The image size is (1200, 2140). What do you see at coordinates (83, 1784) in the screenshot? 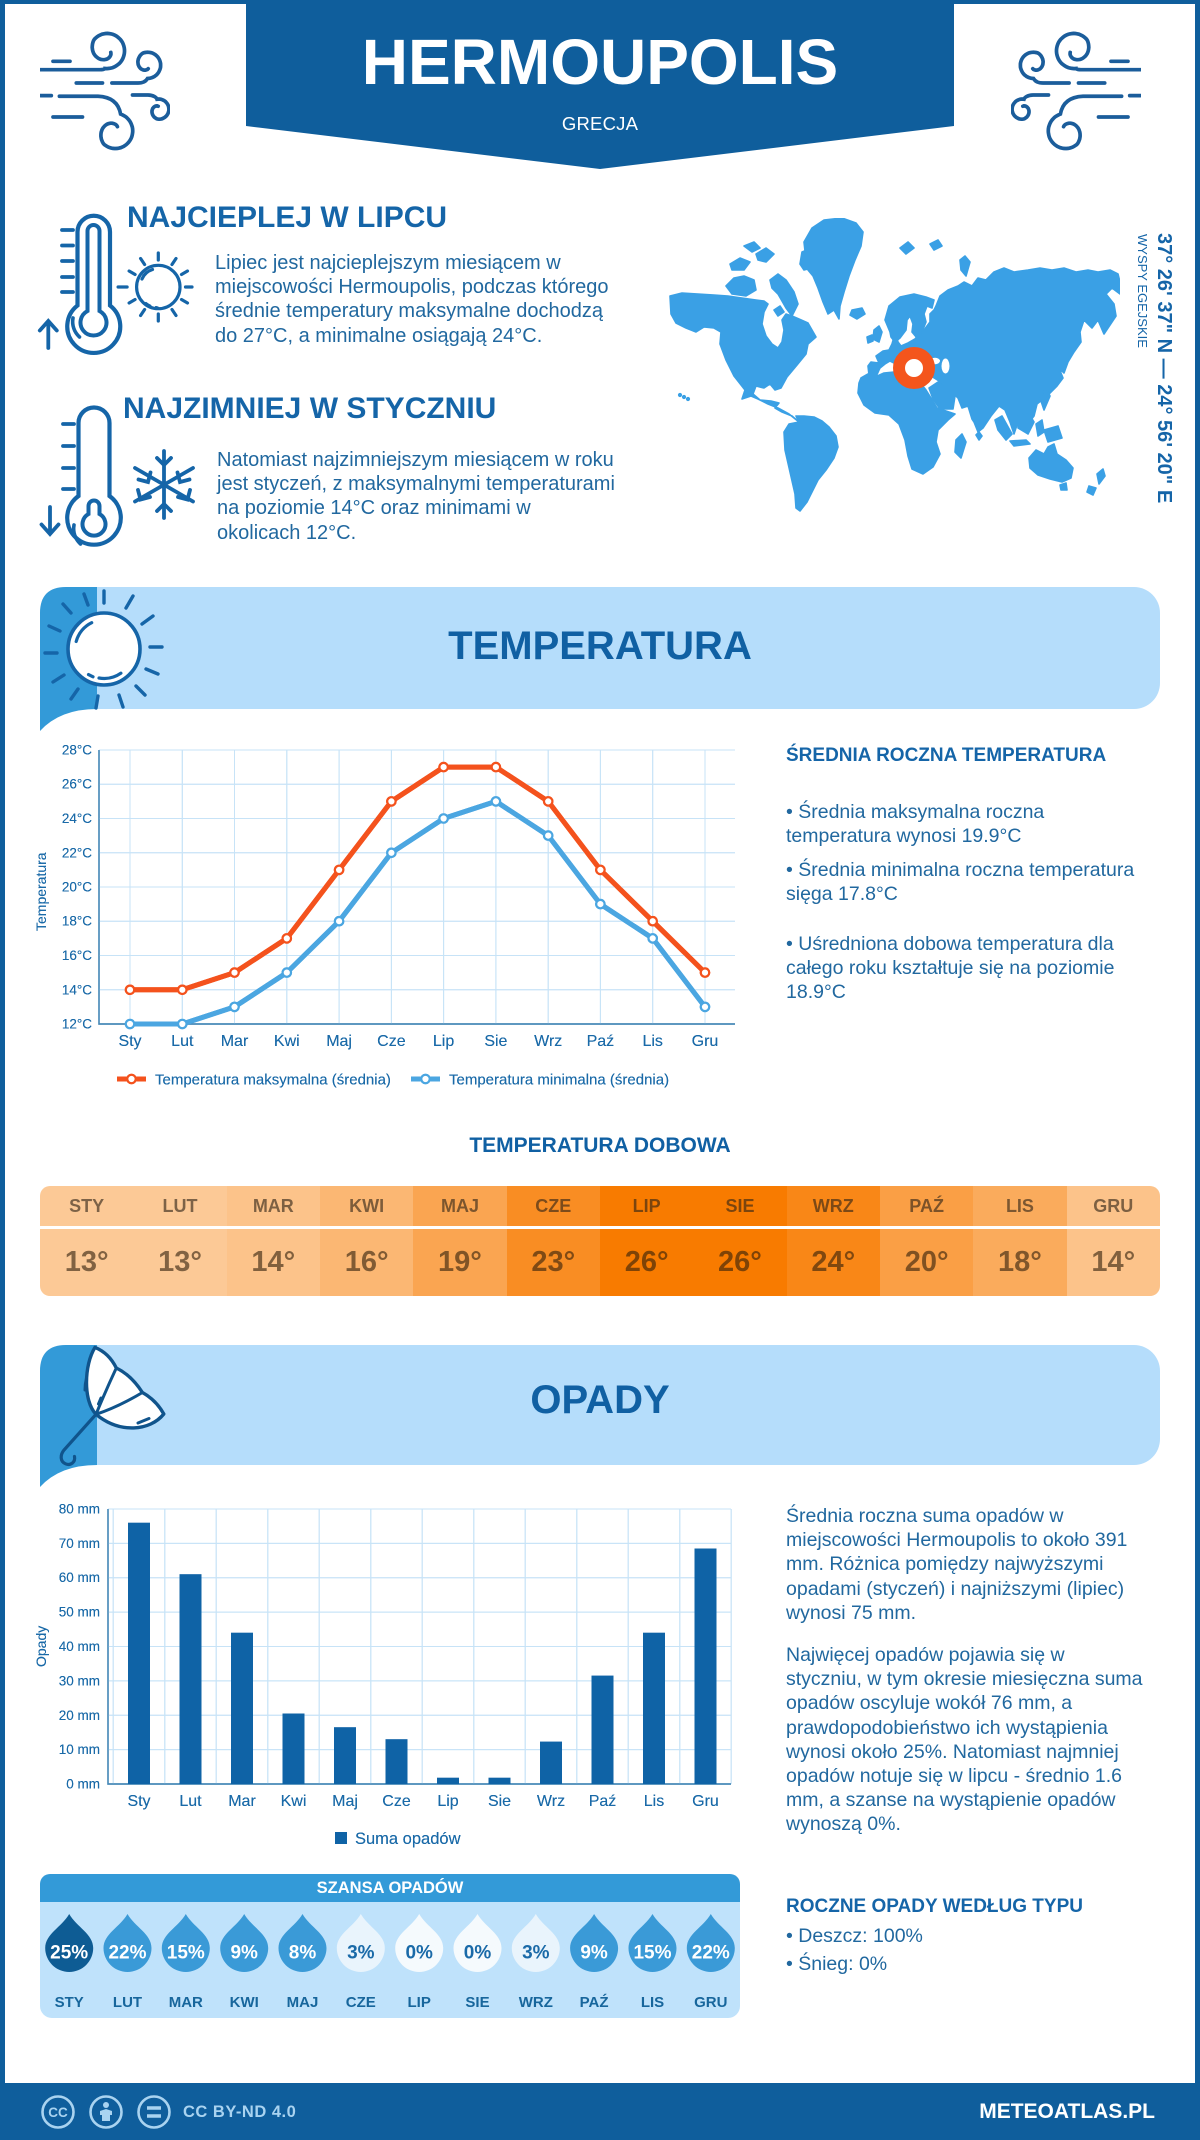
I see `svg-text: 0 mm` at bounding box center [83, 1784].